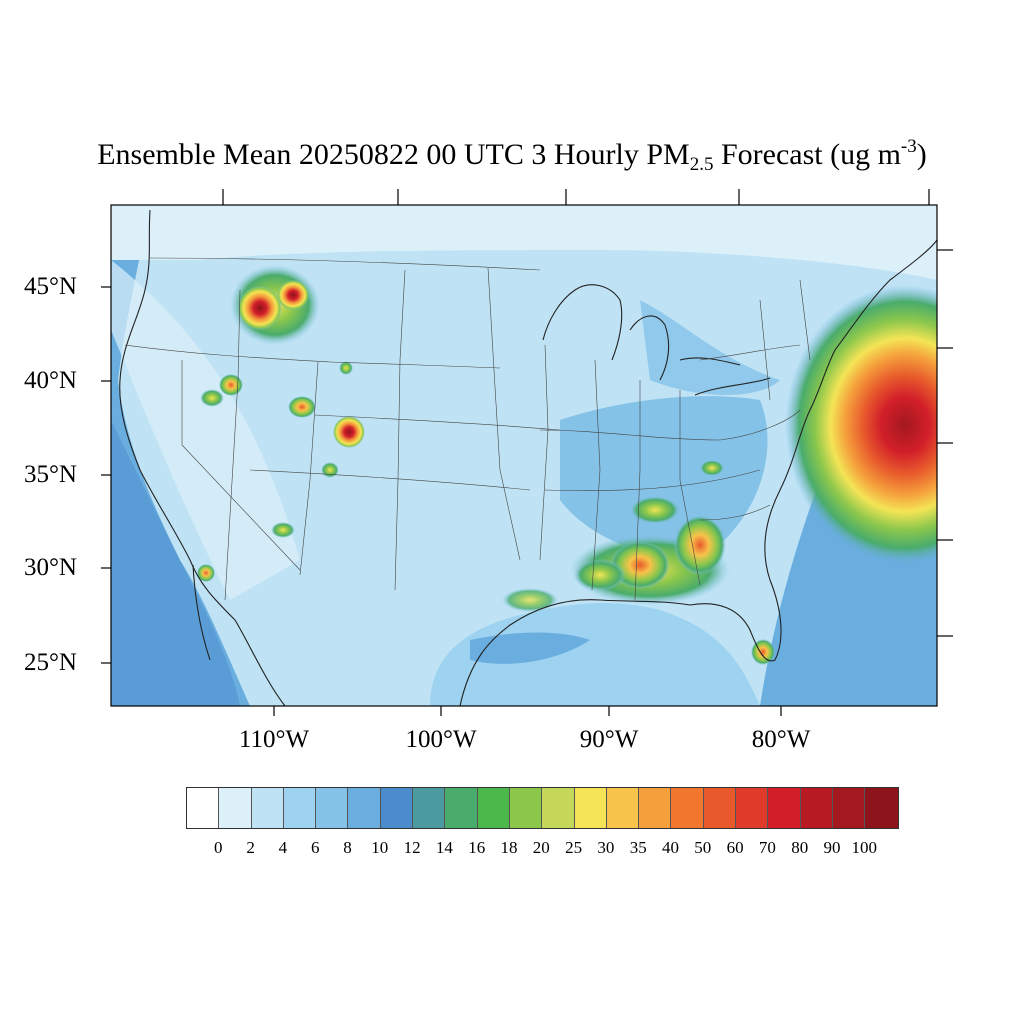 Image resolution: width=1024 pixels, height=1024 pixels. What do you see at coordinates (444, 847) in the screenshot?
I see `colorbar-tick-label: 14` at bounding box center [444, 847].